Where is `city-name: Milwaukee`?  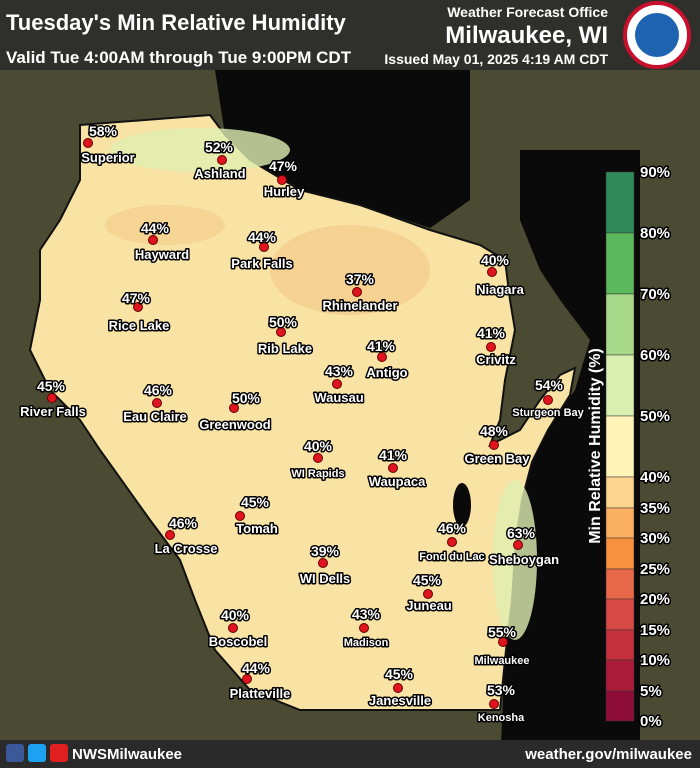
city-name: Milwaukee is located at coordinates (501, 661).